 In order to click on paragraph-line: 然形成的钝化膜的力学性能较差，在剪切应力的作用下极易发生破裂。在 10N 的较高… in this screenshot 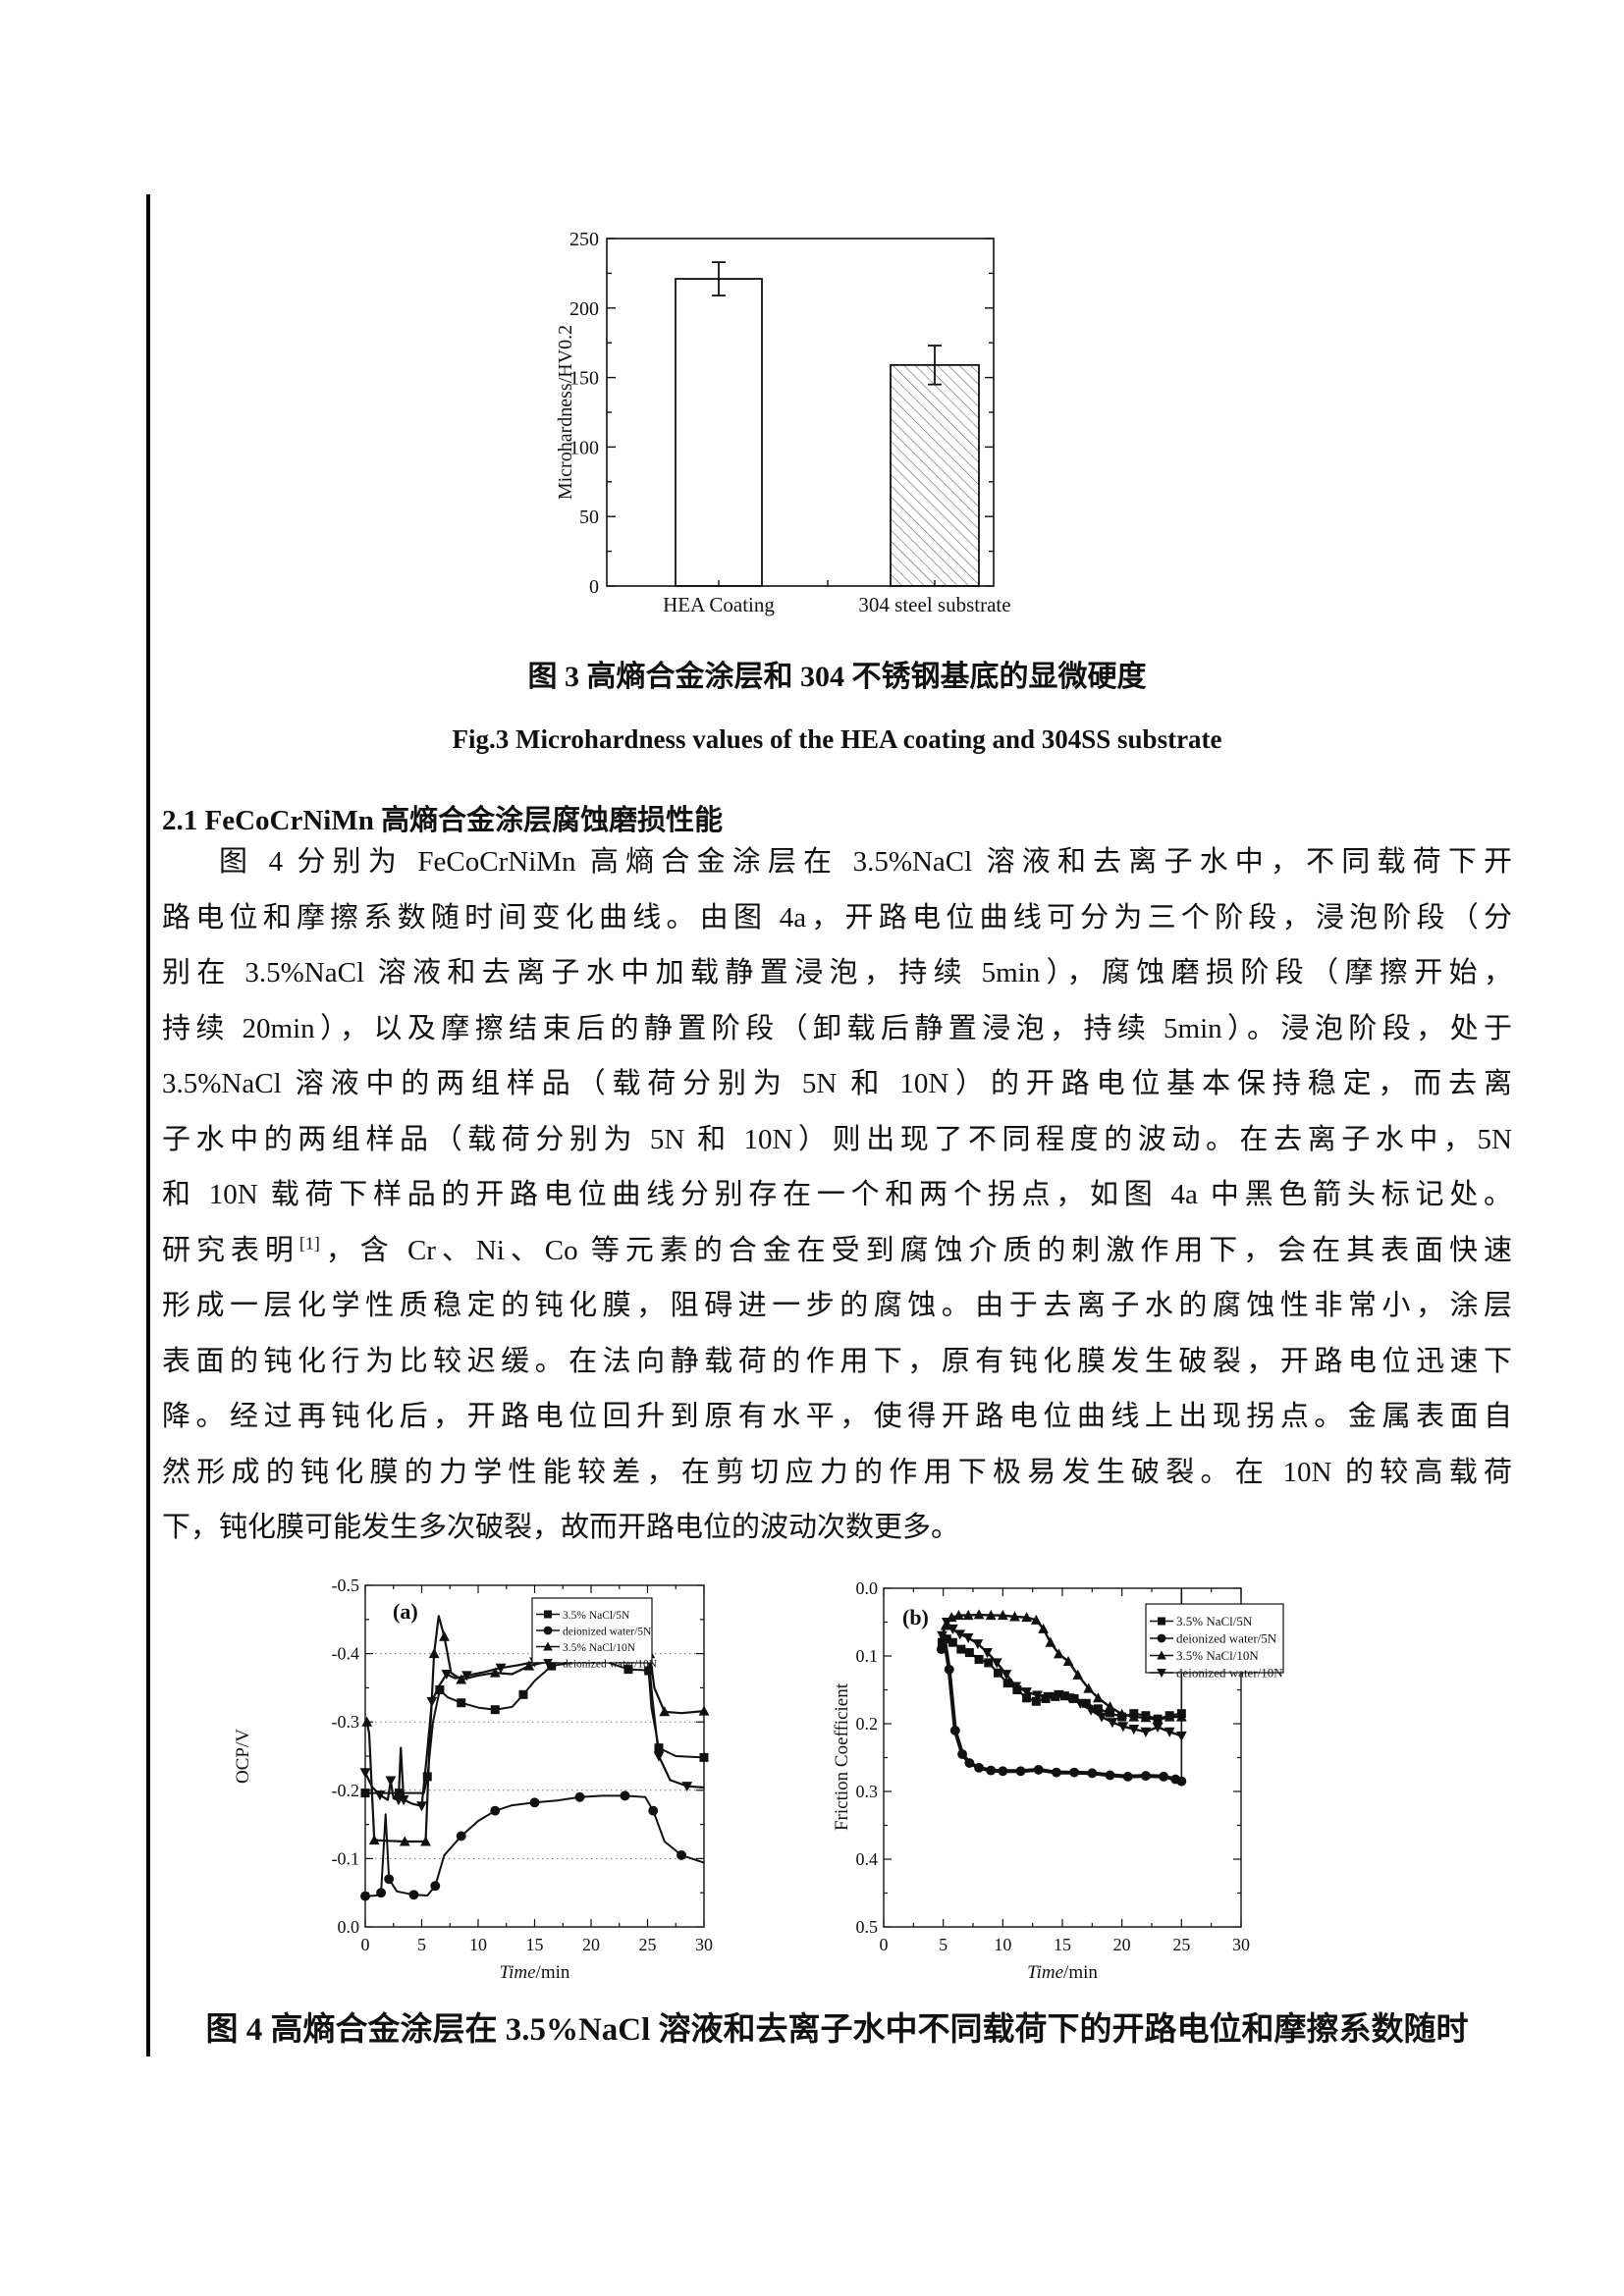, I will do `click(837, 1472)`.